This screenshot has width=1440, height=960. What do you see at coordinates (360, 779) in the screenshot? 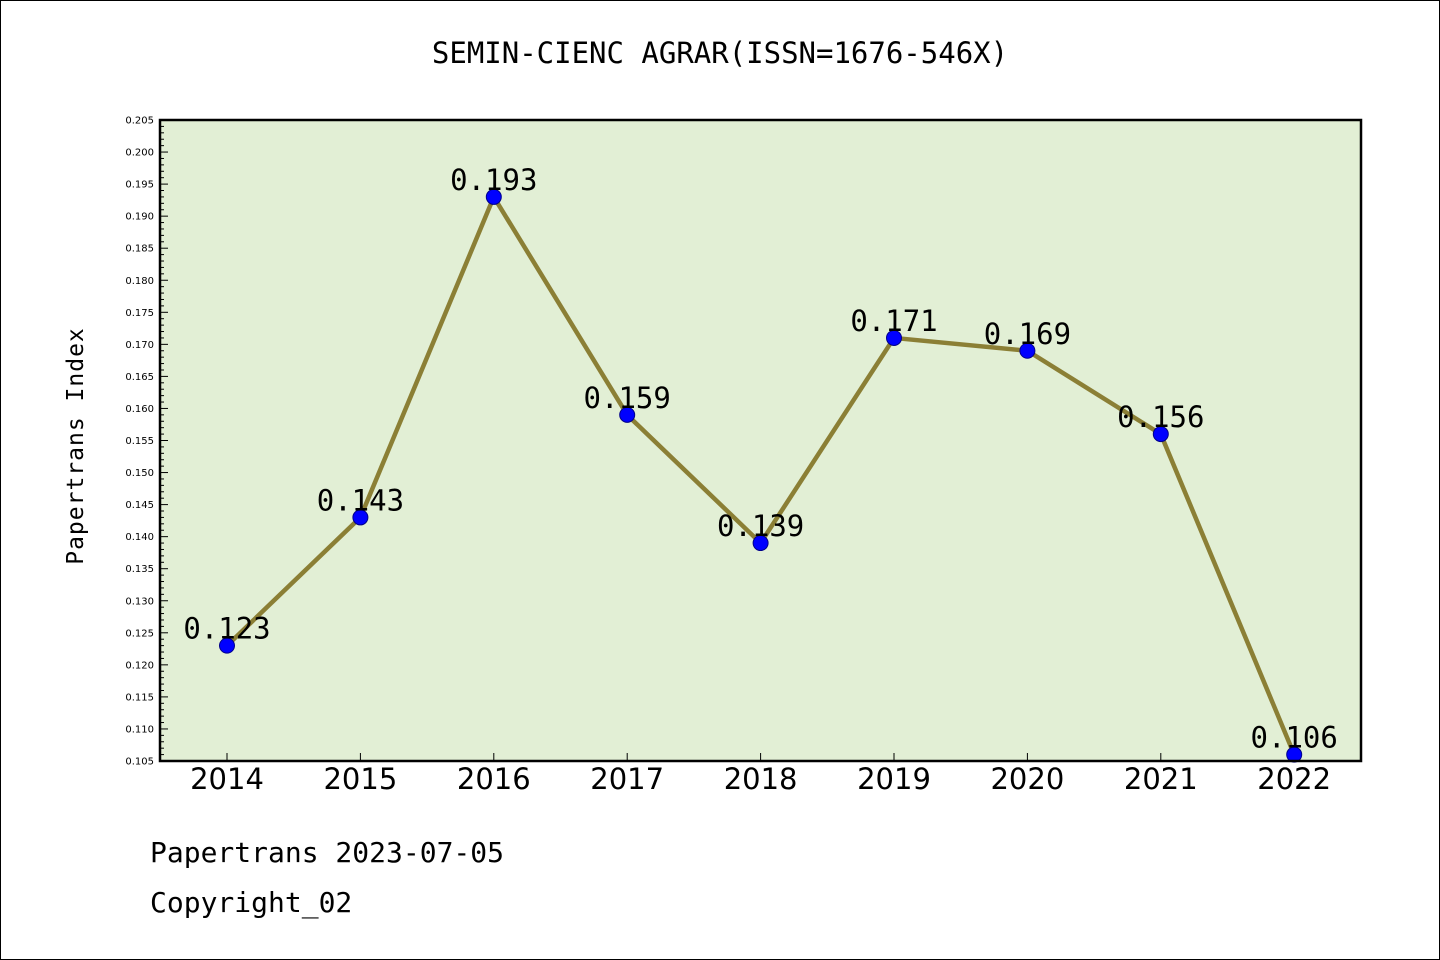
I see `x-tick-label: 2015` at bounding box center [360, 779].